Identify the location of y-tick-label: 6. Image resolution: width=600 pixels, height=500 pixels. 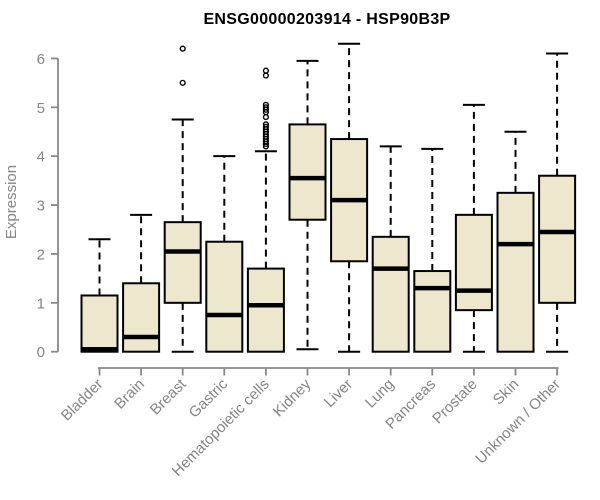
(41, 59).